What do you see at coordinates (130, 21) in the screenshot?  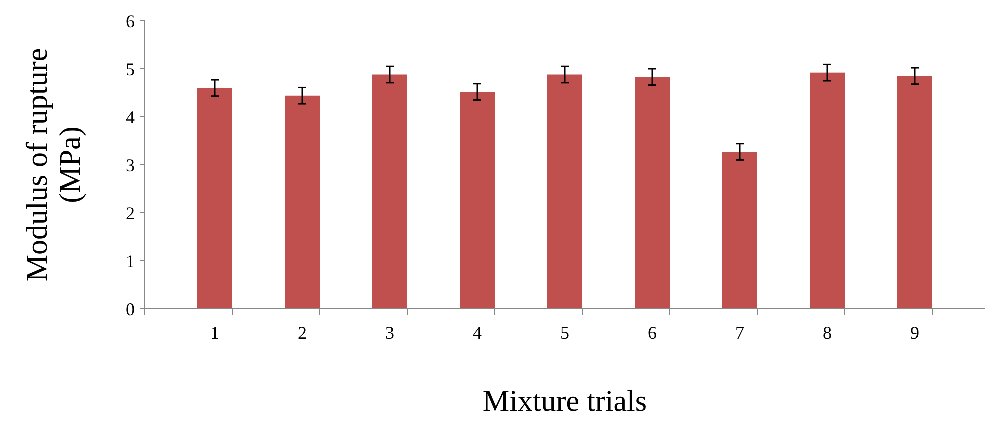 I see `y-tick-label: 6` at bounding box center [130, 21].